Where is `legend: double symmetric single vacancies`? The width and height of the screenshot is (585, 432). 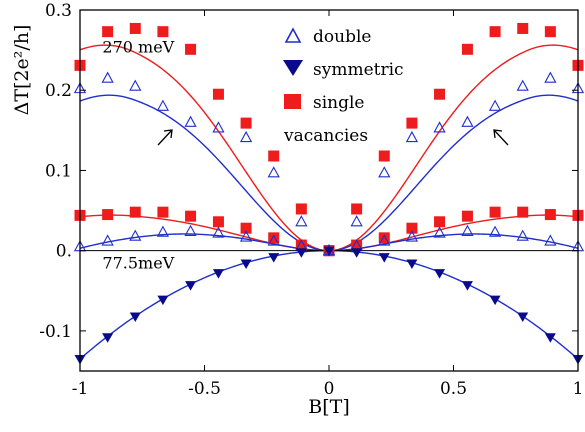
legend: double symmetric single vacancies is located at coordinates (343, 86).